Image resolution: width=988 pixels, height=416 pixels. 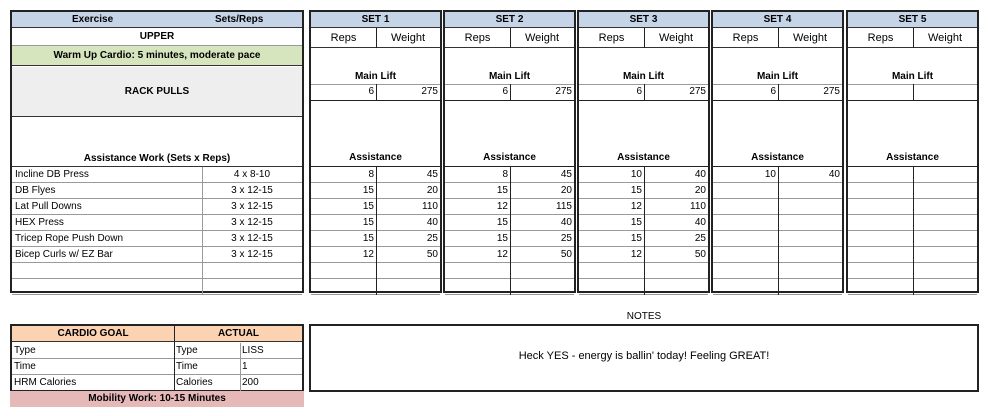 What do you see at coordinates (250, 382) in the screenshot?
I see `cardio-actual-value: 200` at bounding box center [250, 382].